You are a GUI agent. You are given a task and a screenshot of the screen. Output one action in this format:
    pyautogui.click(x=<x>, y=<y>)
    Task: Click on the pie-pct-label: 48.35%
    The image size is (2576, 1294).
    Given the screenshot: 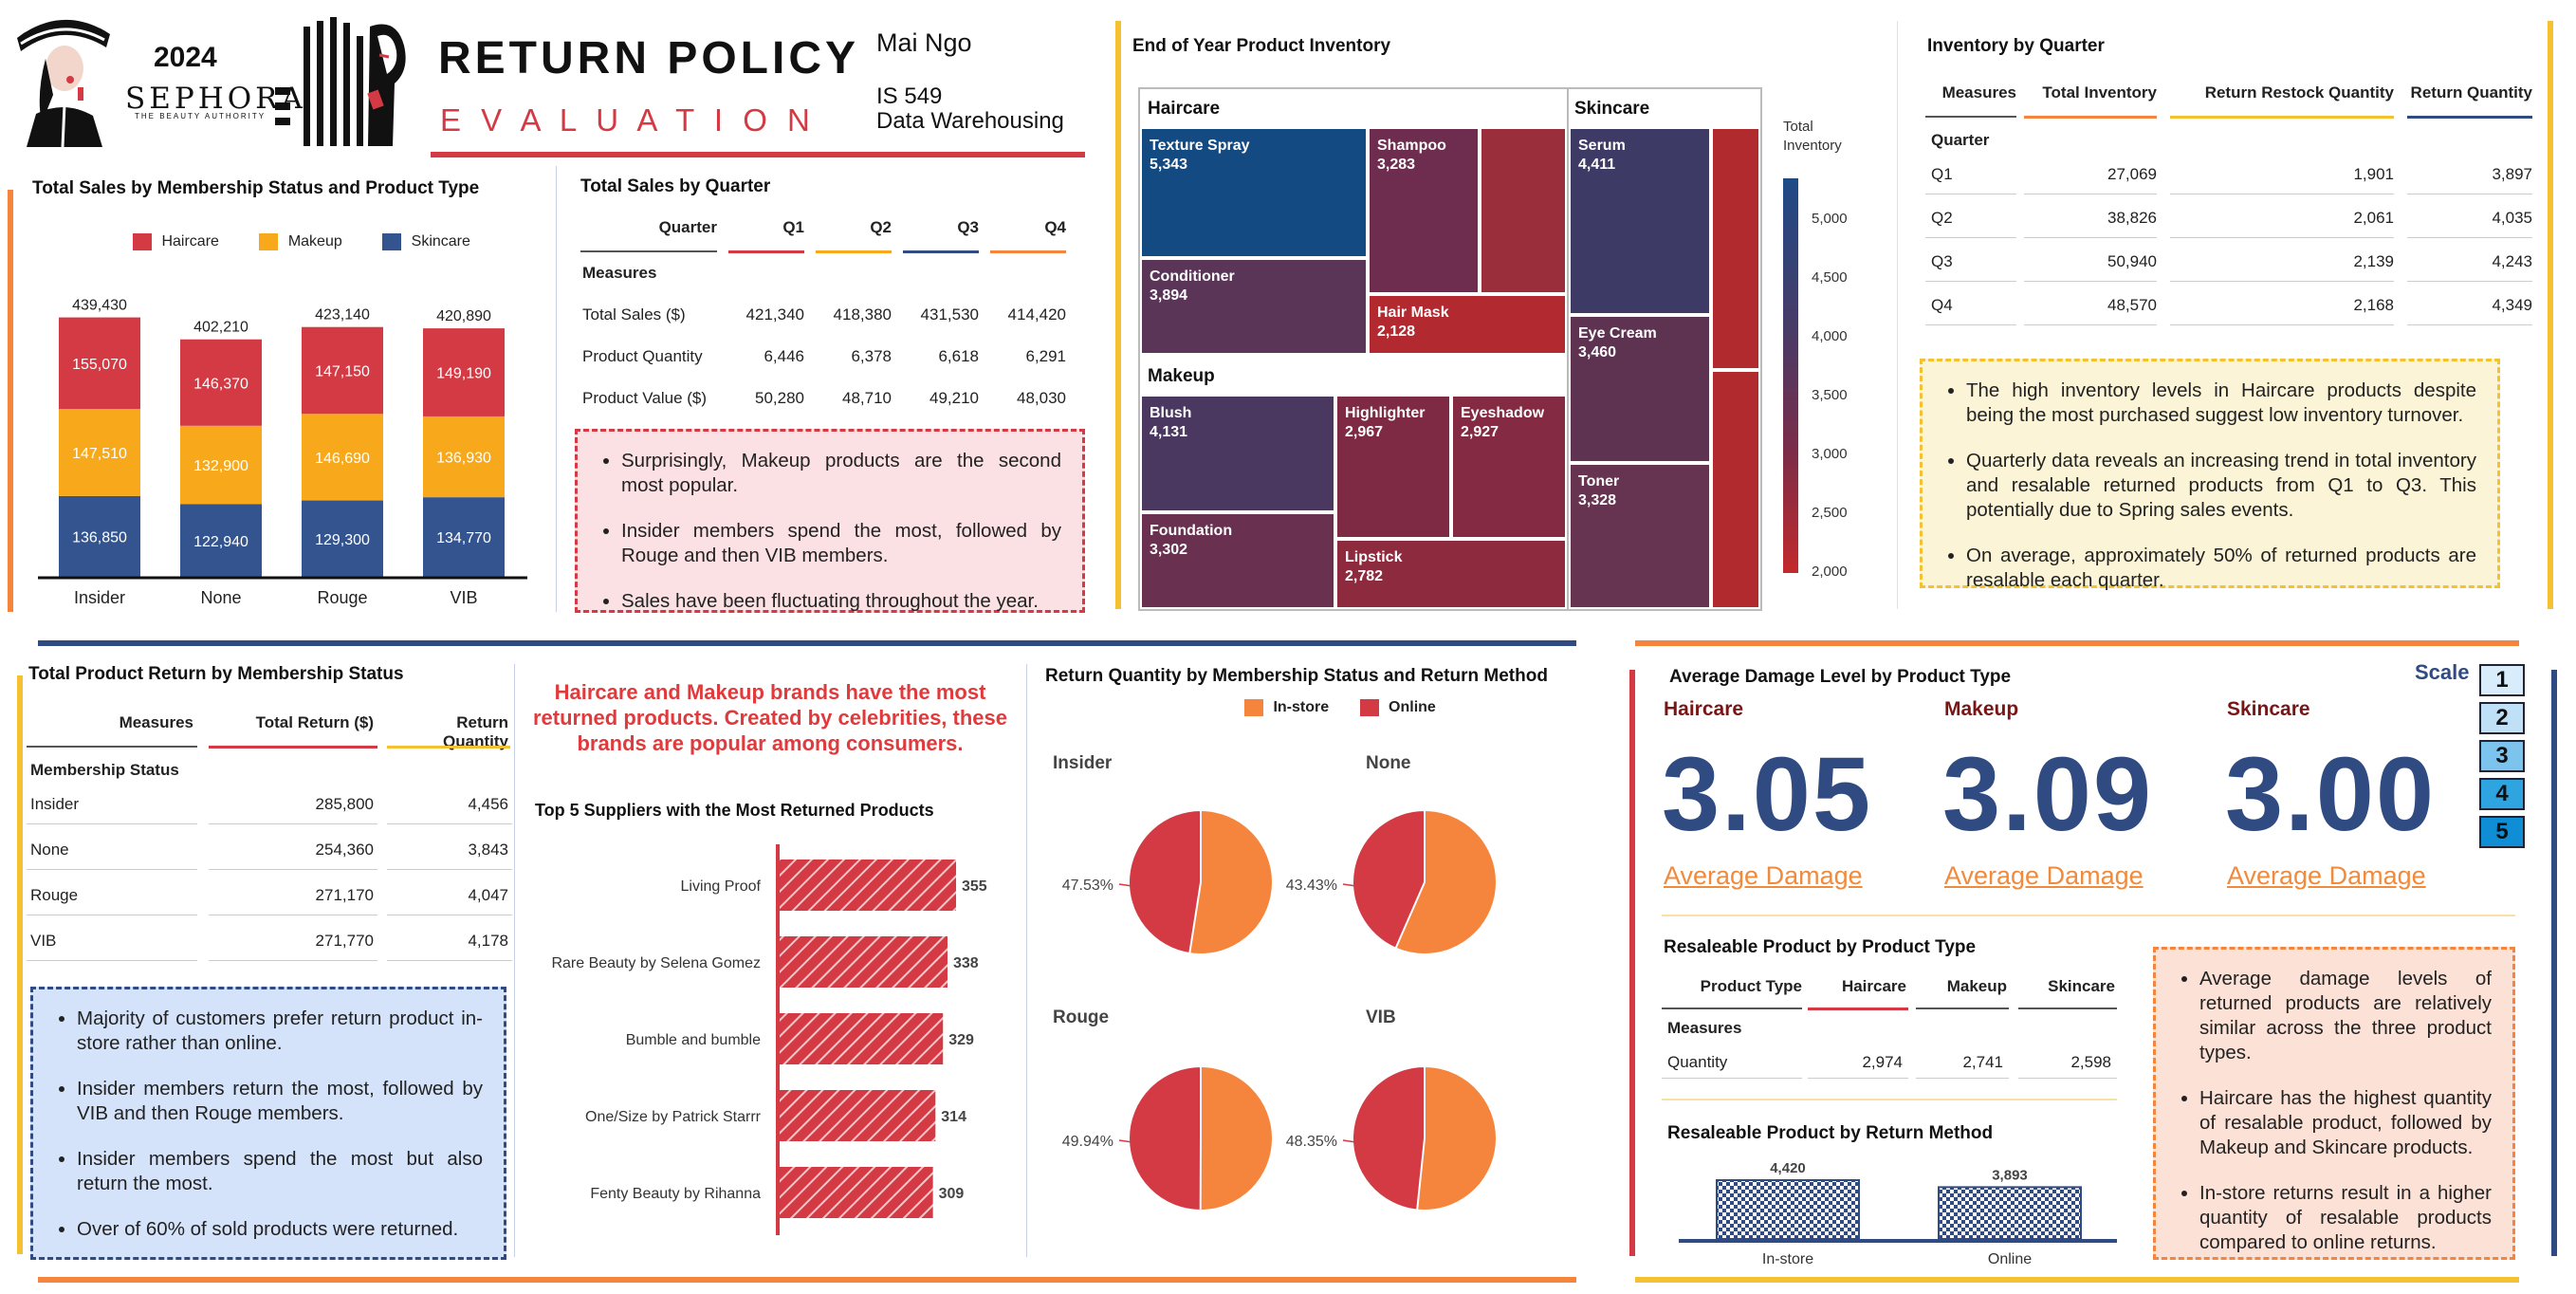 What is the action you would take?
    pyautogui.click(x=1311, y=1142)
    